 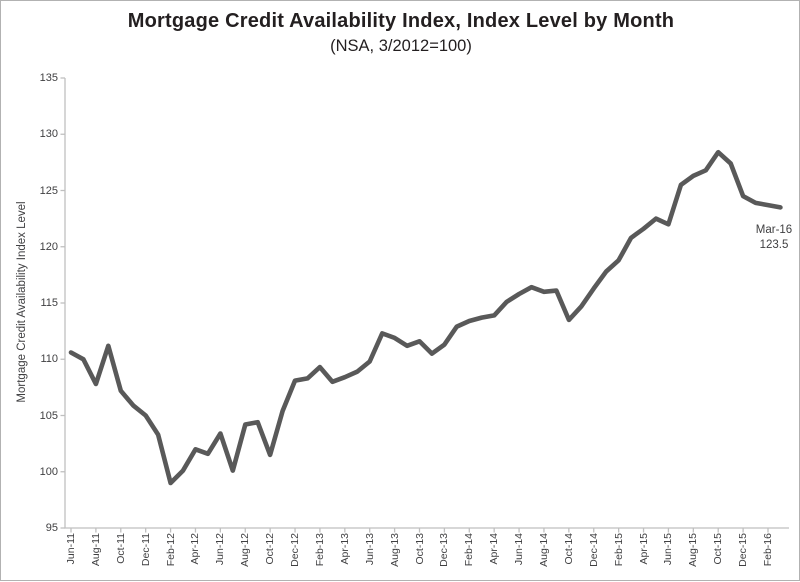 I want to click on x-axis-tick-label: Jun-12, so click(x=220, y=549).